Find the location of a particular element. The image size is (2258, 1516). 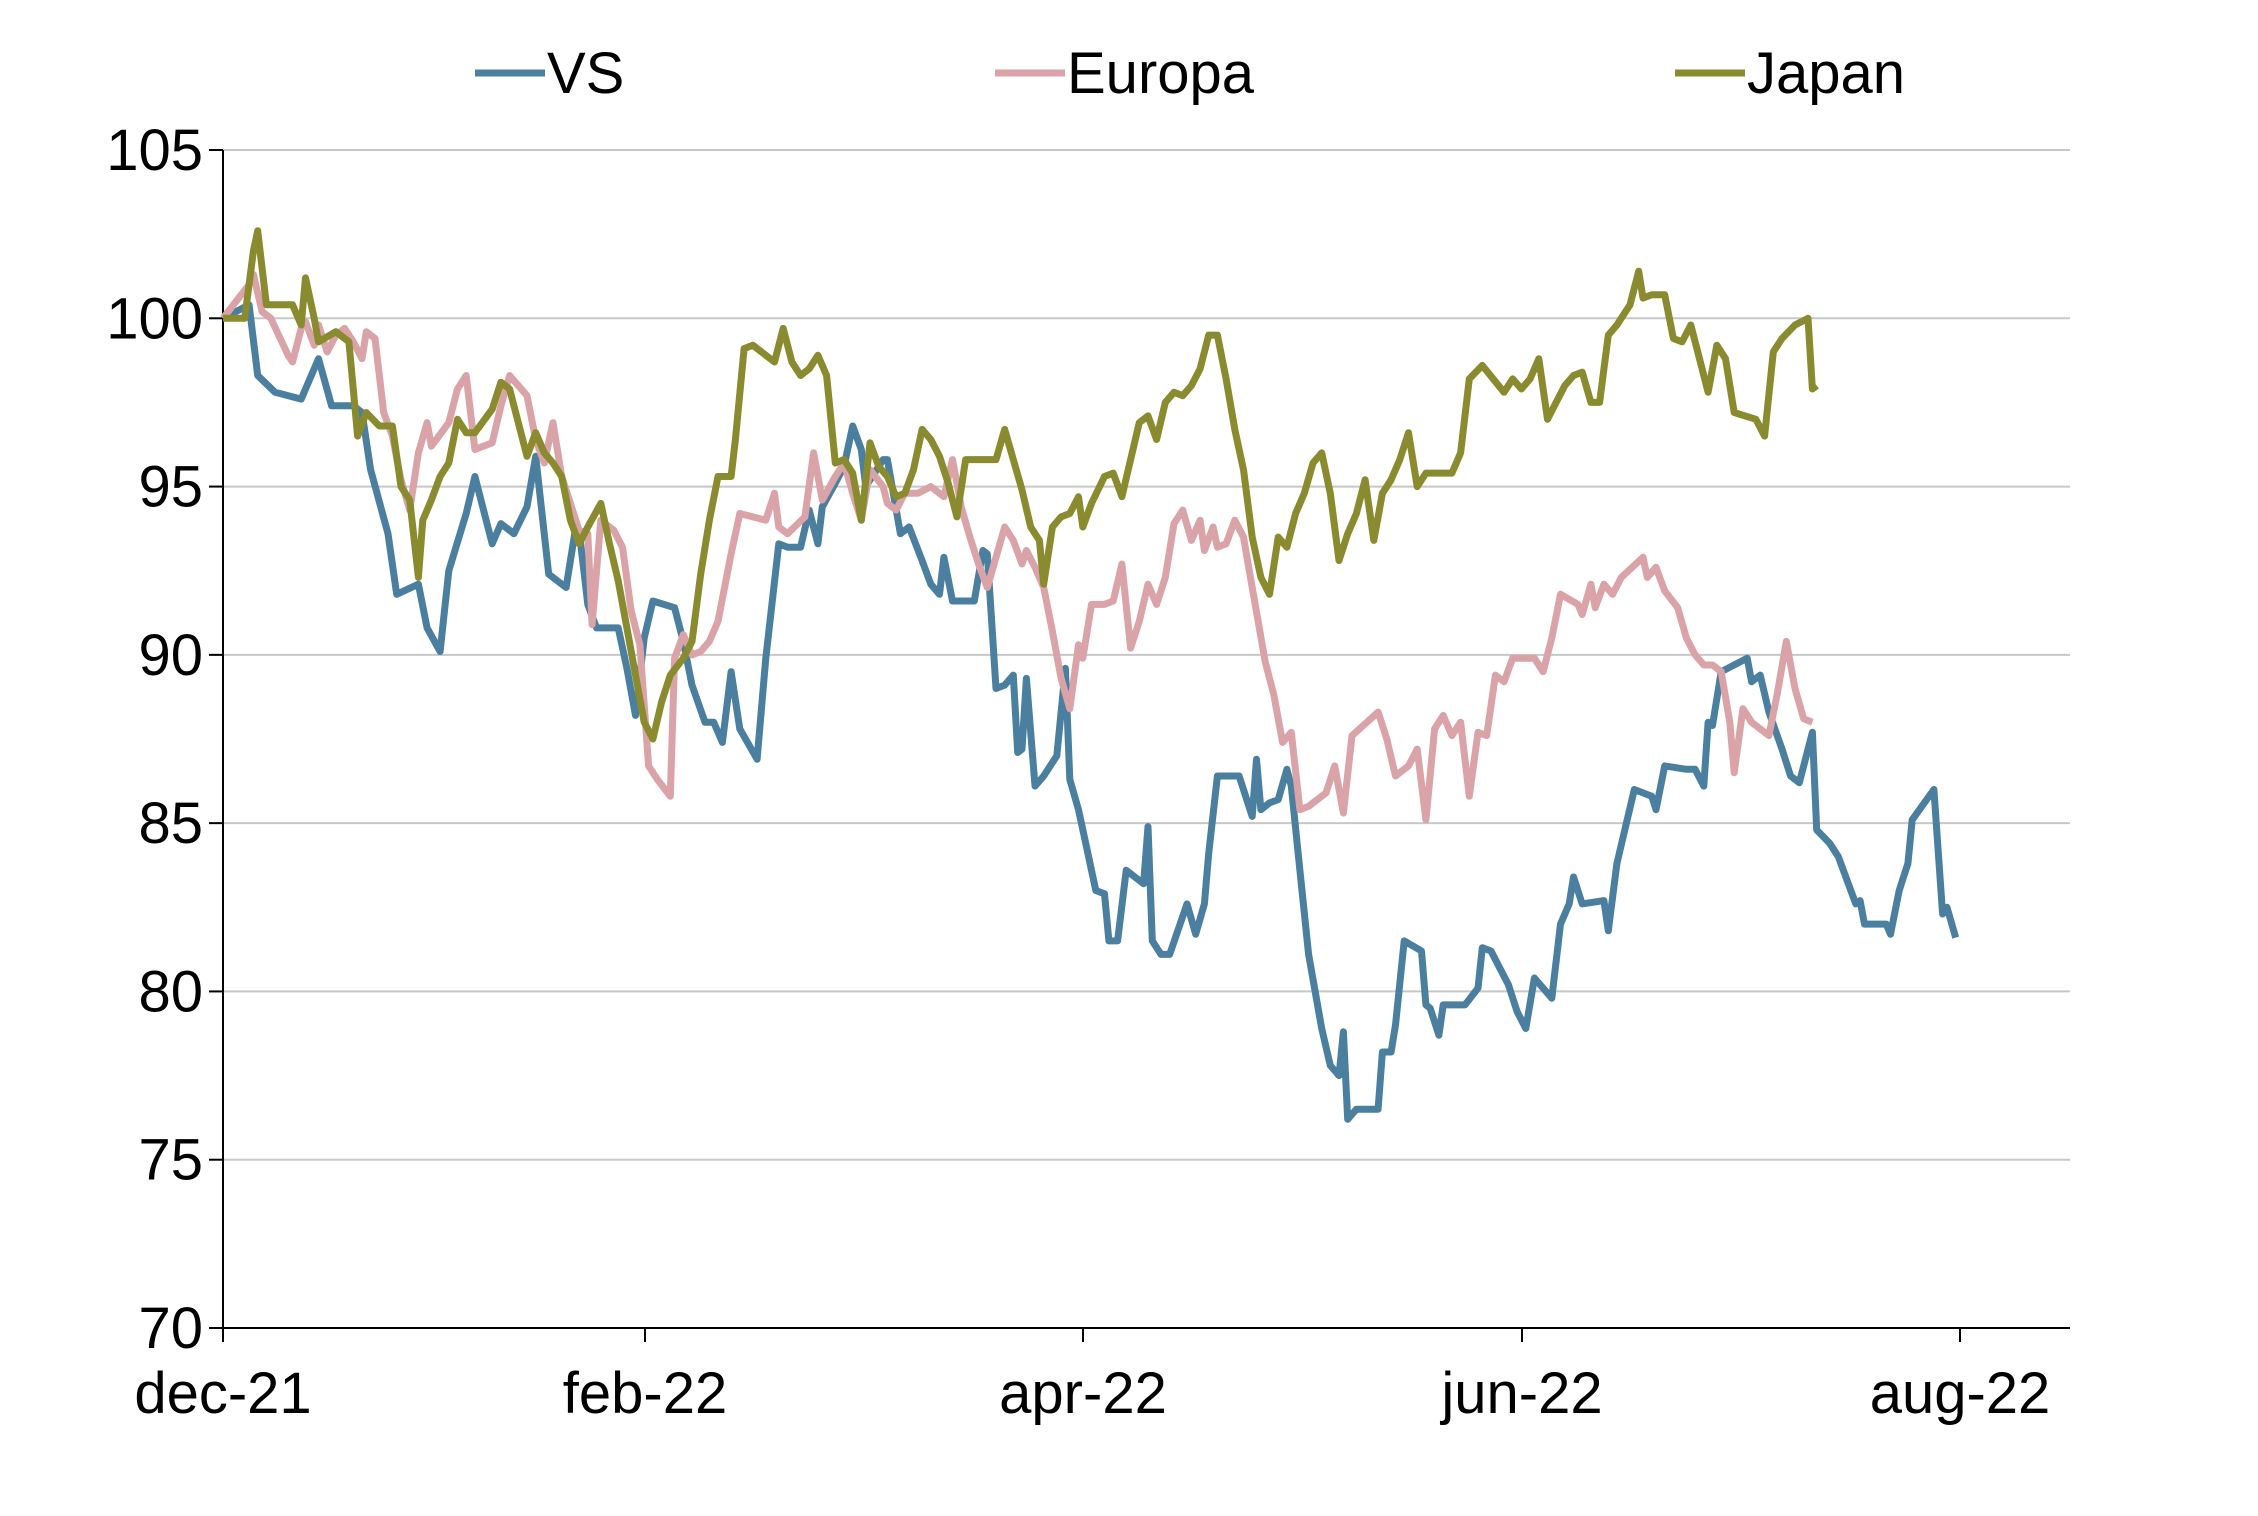

legend: VS Europa Japan is located at coordinates (1190, 73).